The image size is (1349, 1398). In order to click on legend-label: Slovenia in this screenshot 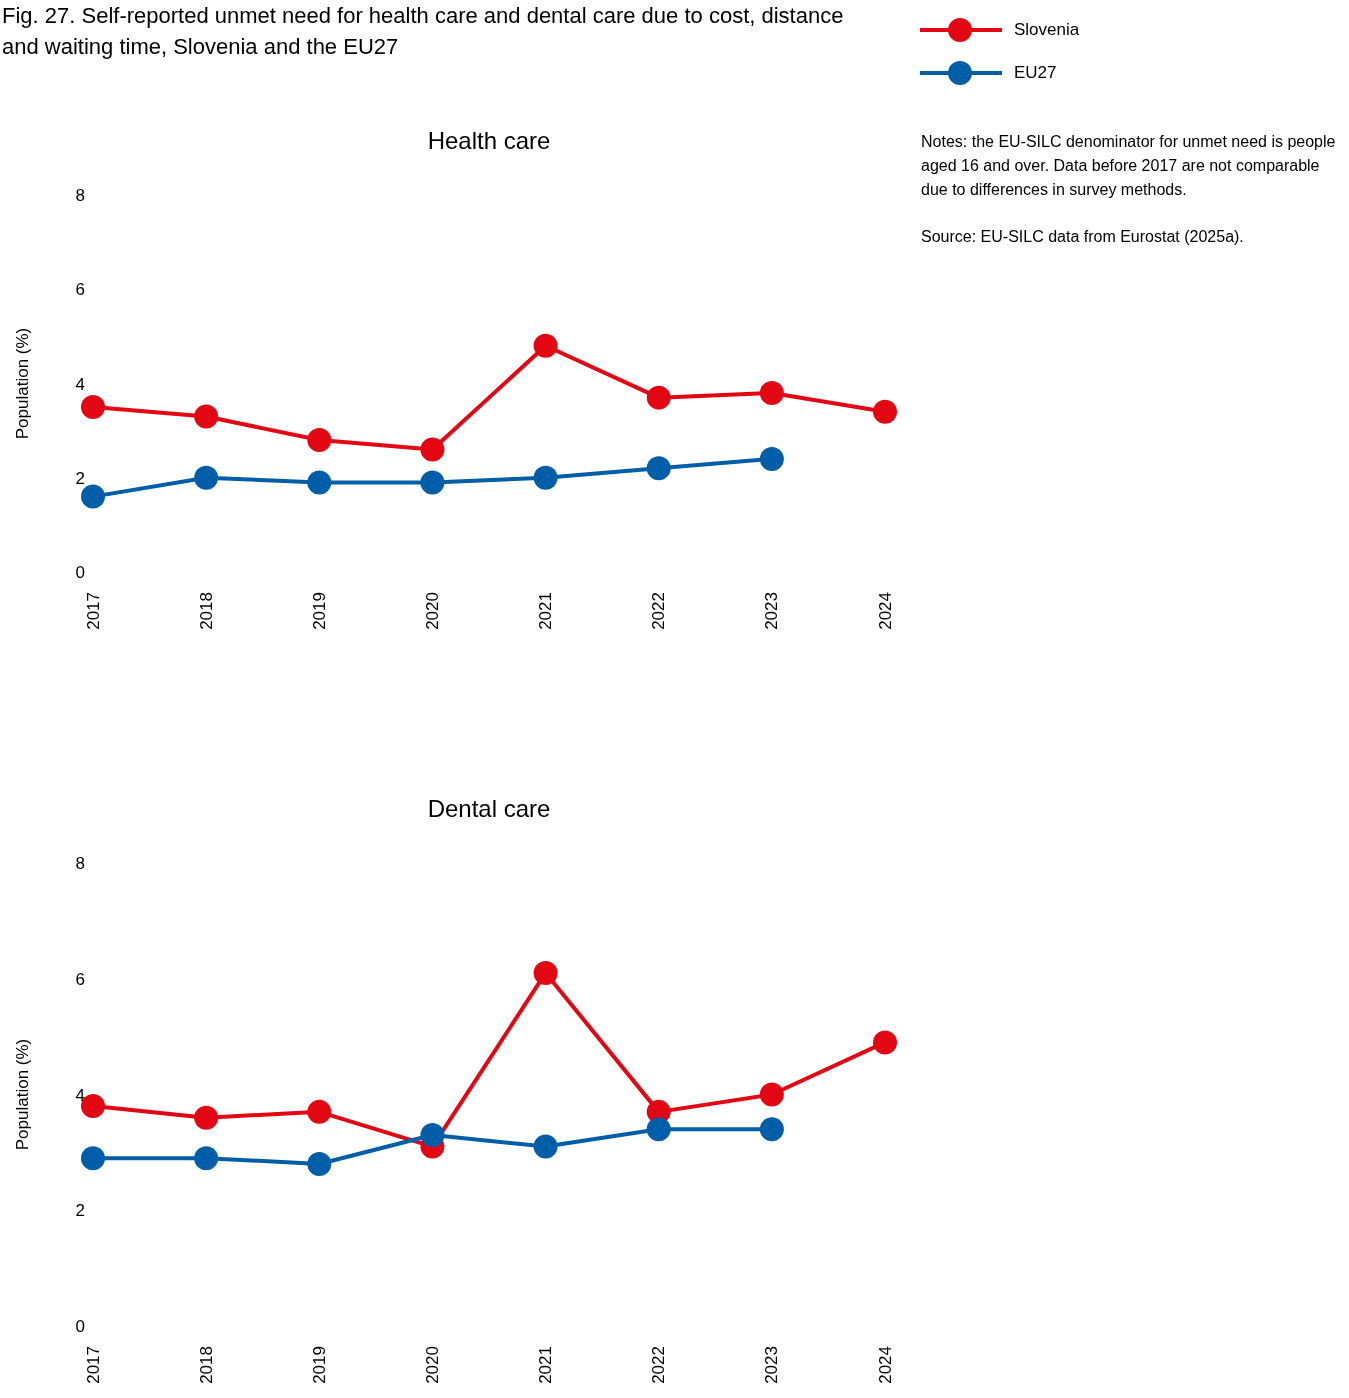, I will do `click(1047, 29)`.